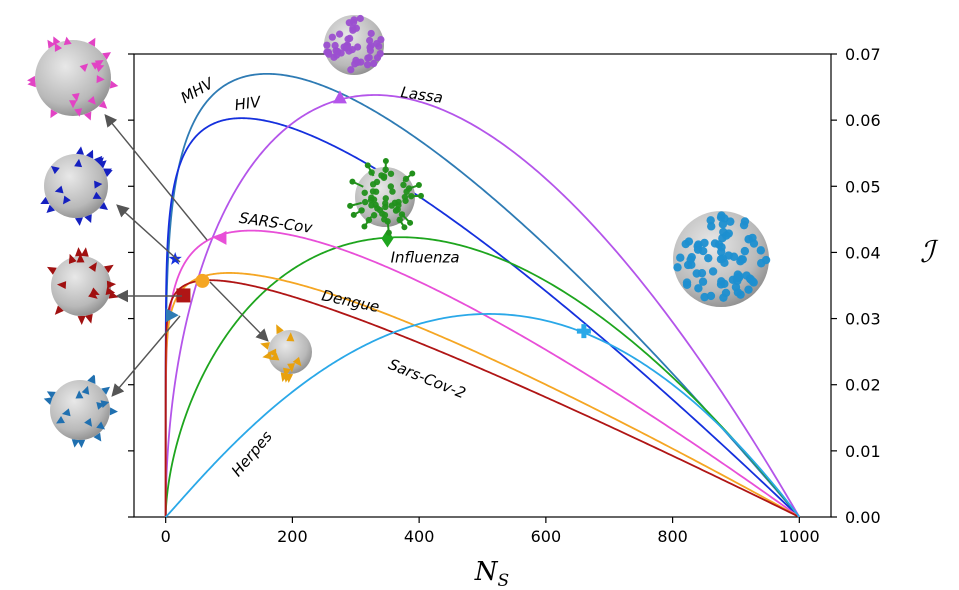 This screenshot has width=959, height=590. What do you see at coordinates (863, 451) in the screenshot?
I see `y-tick-label: 0.01` at bounding box center [863, 451].